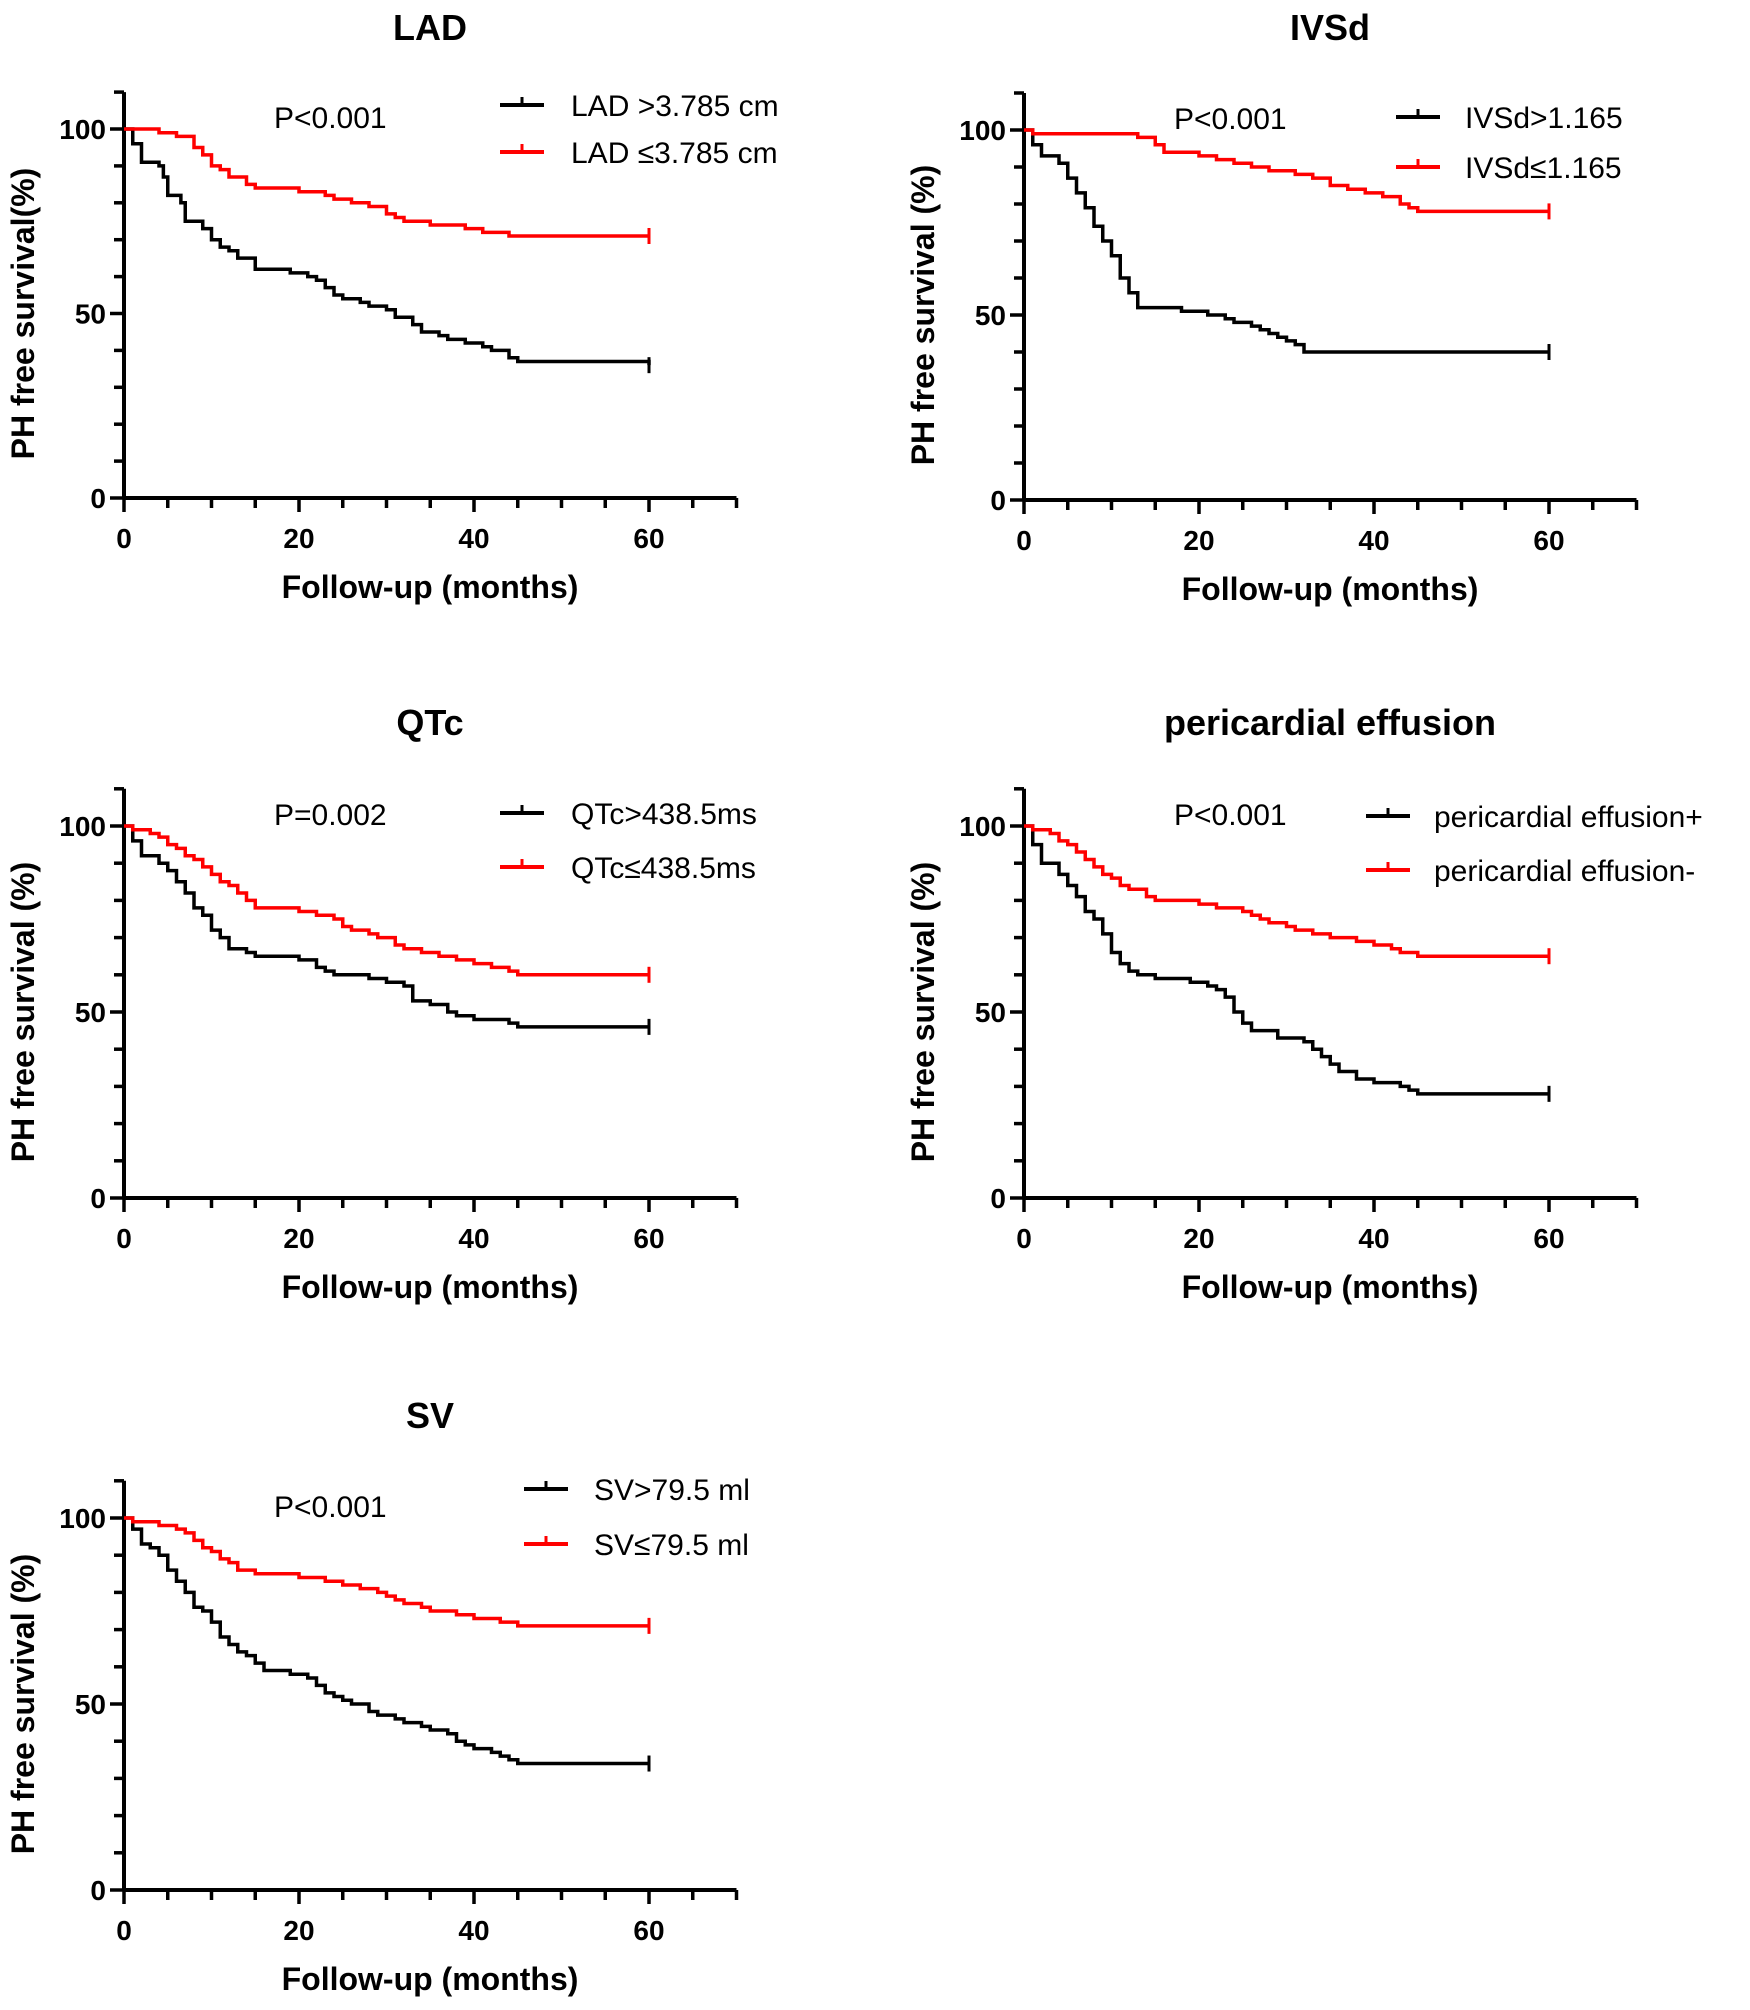  I want to click on legend-label: LAD ≤3.785 cm, so click(674, 153).